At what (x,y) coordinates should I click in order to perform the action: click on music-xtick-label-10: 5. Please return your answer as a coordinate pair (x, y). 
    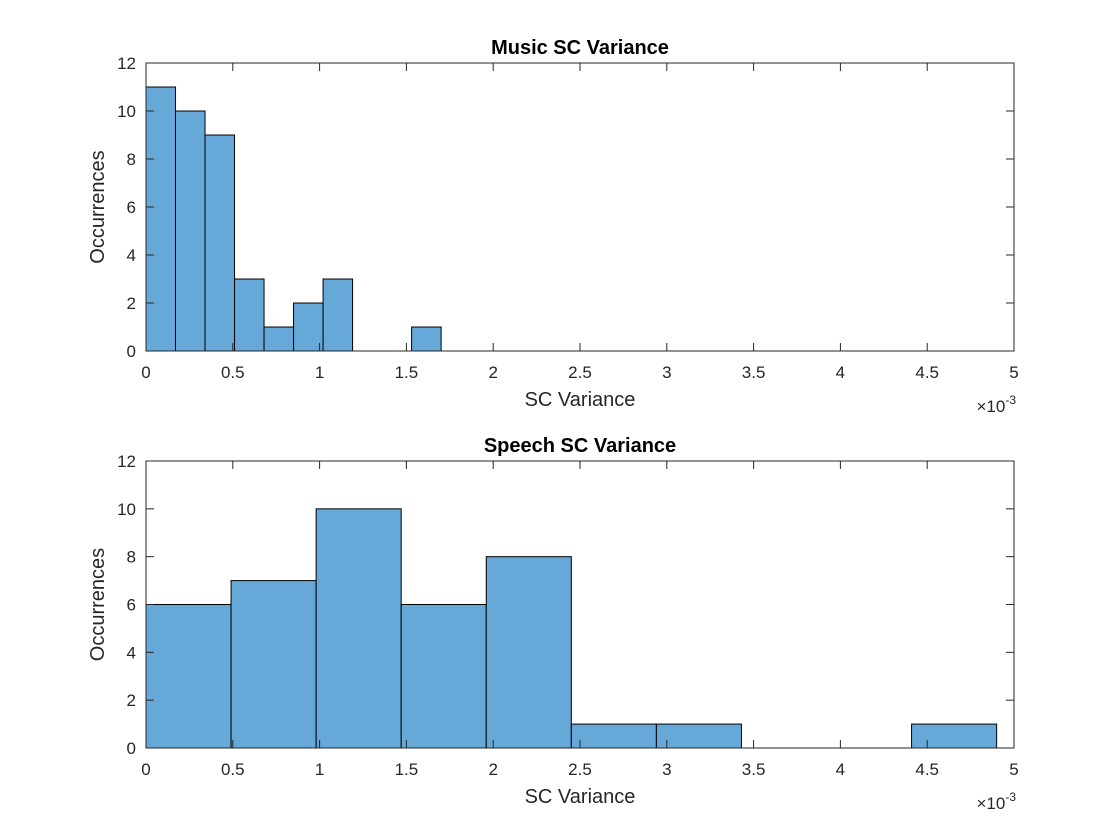
    Looking at the image, I should click on (1013, 372).